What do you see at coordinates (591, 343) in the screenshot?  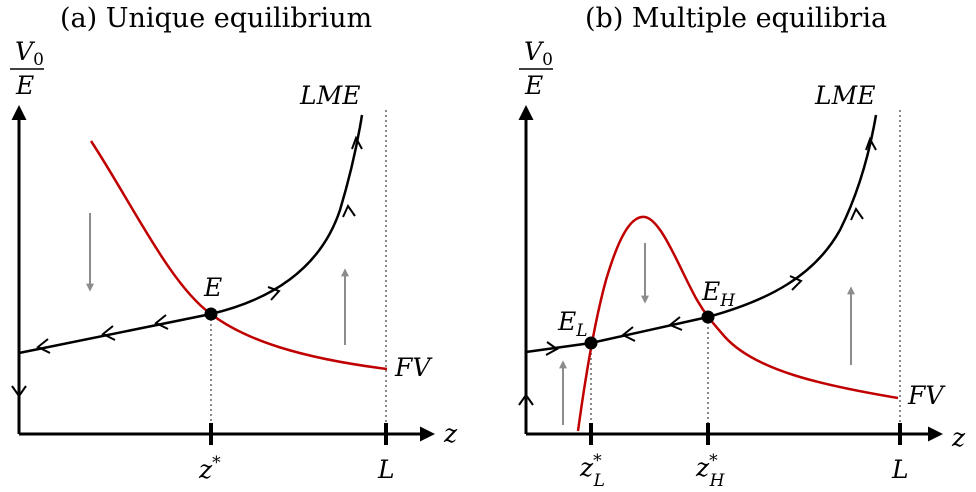 I see `panel-b-equilibrium-low` at bounding box center [591, 343].